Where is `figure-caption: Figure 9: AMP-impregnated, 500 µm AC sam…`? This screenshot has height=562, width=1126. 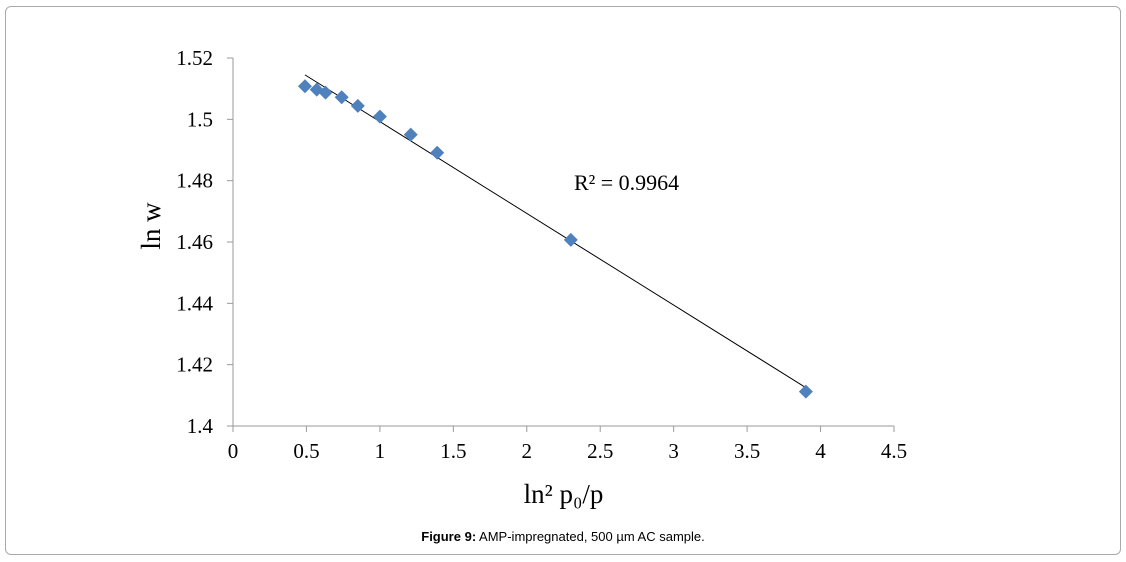 figure-caption: Figure 9: AMP-impregnated, 500 µm AC sam… is located at coordinates (563, 536).